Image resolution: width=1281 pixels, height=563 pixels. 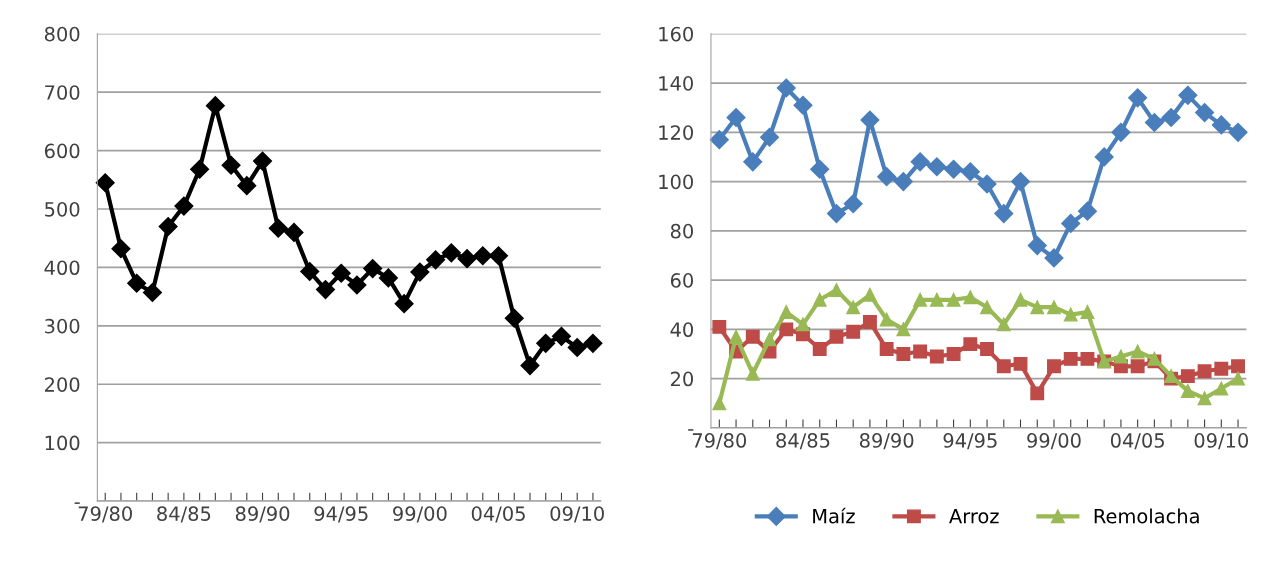 What do you see at coordinates (676, 132) in the screenshot?
I see `y-tick-label: 120` at bounding box center [676, 132].